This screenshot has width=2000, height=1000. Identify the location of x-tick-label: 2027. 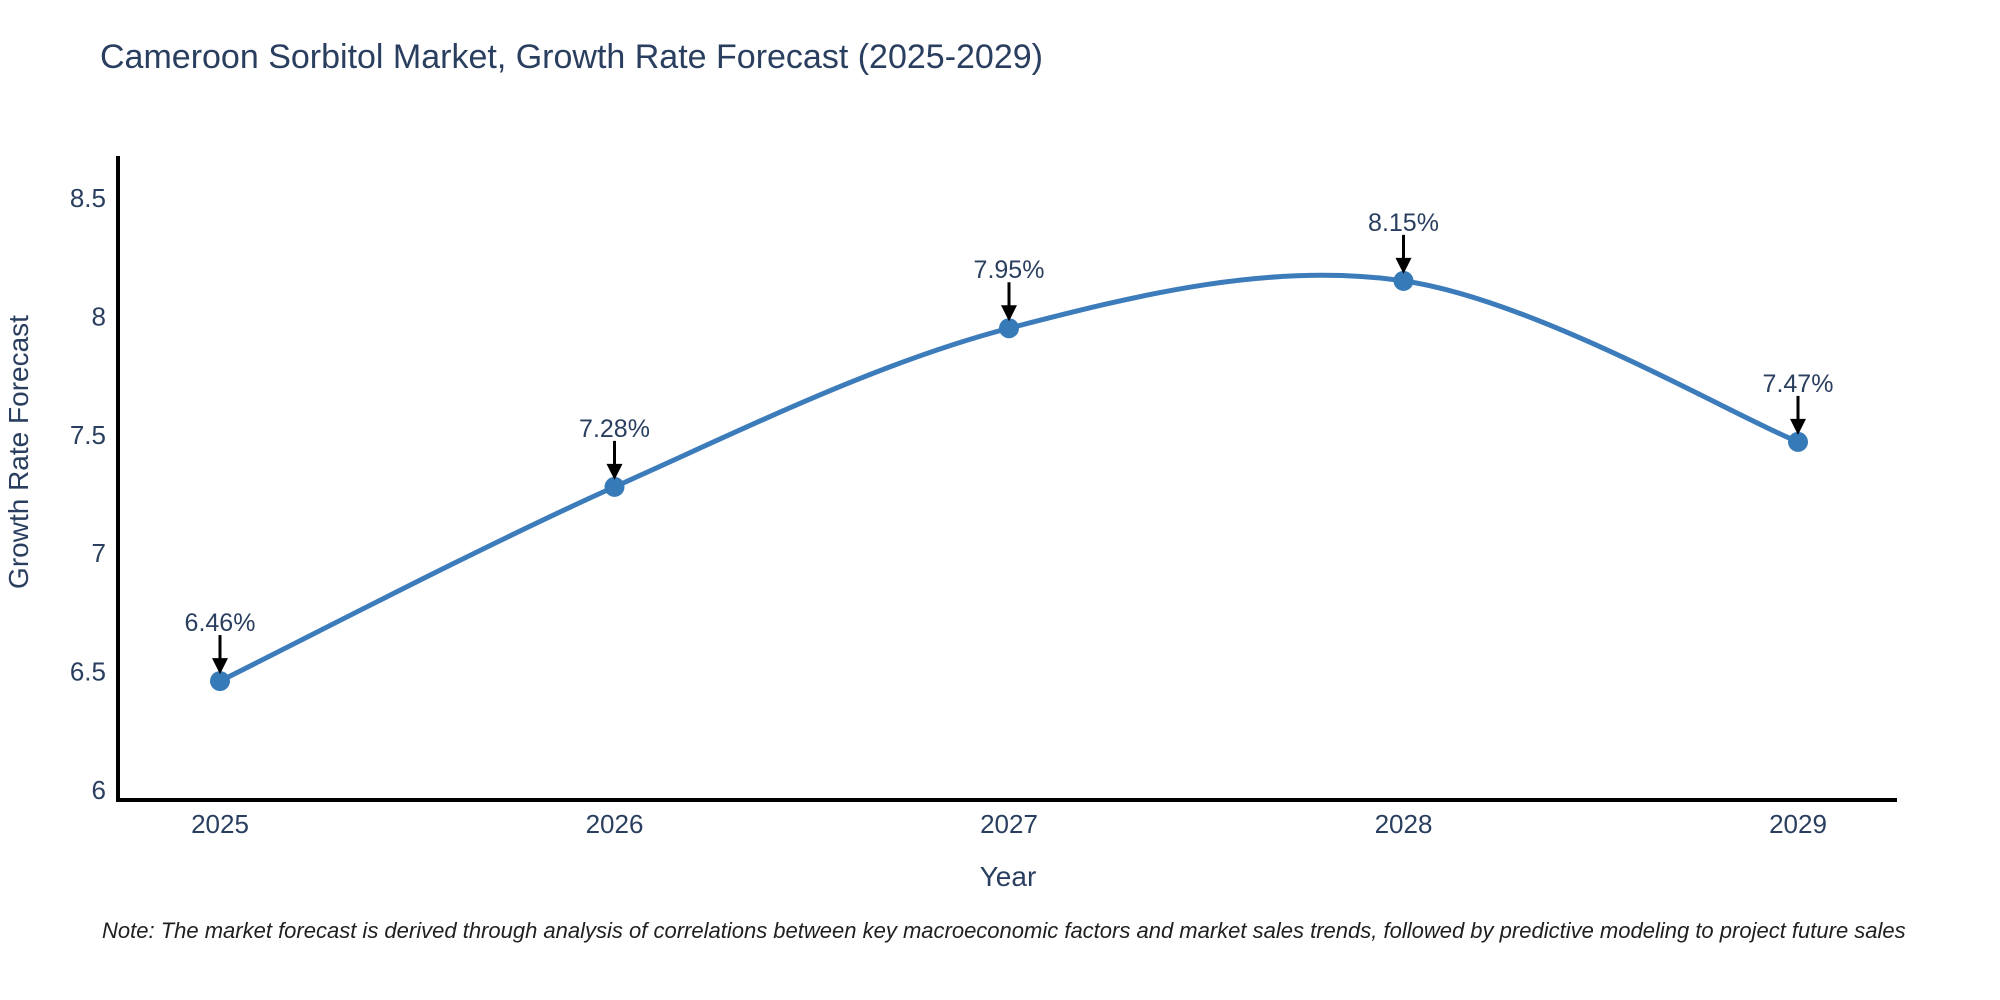
(1009, 824).